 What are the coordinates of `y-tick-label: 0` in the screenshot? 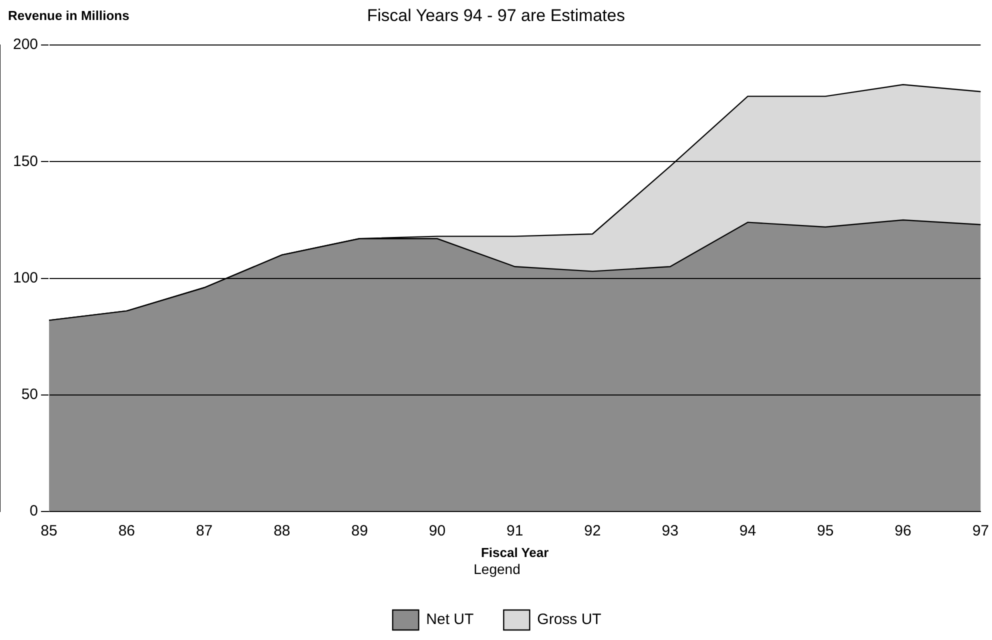 It's located at (34, 511).